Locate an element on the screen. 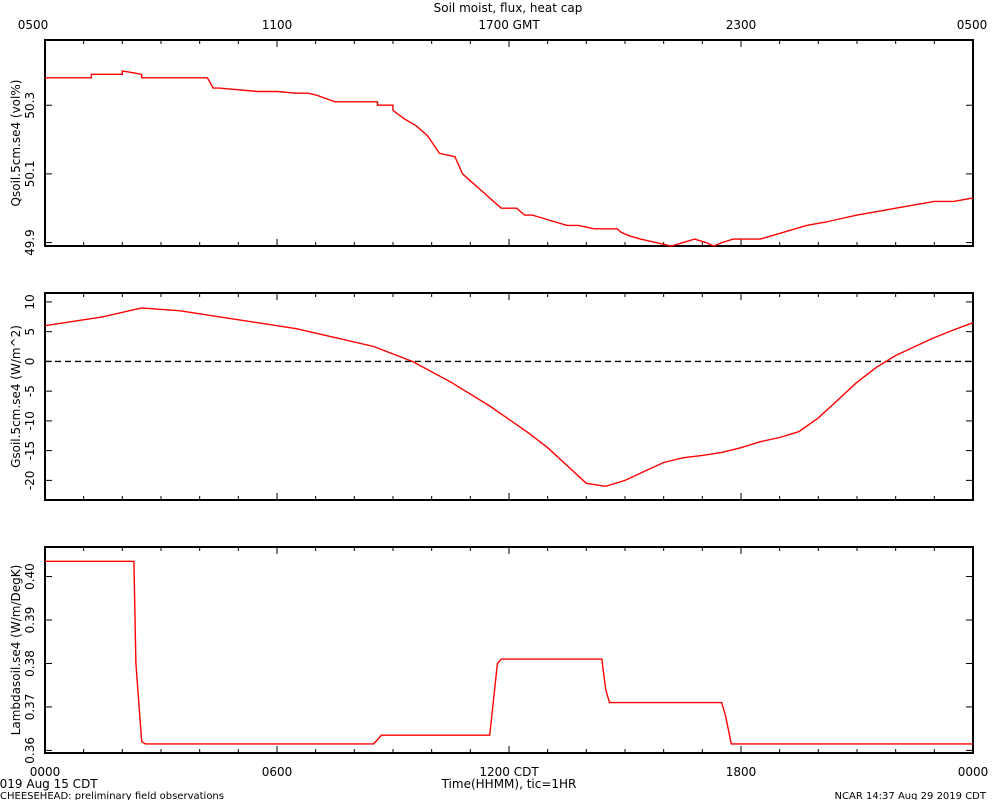 This screenshot has height=800, width=1000. timestamp-note: NCAR 14:37 Aug 29 2019 CDT is located at coordinates (911, 795).